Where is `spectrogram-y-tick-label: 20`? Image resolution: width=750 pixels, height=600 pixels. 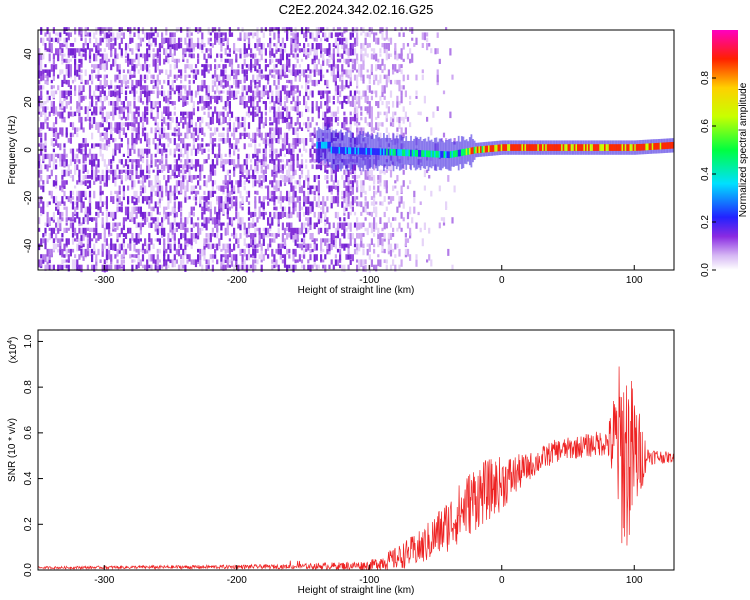
spectrogram-y-tick-label: 20 is located at coordinates (28, 102).